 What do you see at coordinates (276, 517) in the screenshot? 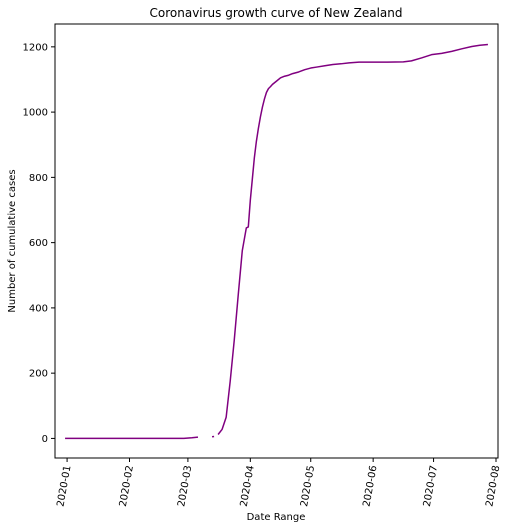
I see `x-axis-label: Date Range` at bounding box center [276, 517].